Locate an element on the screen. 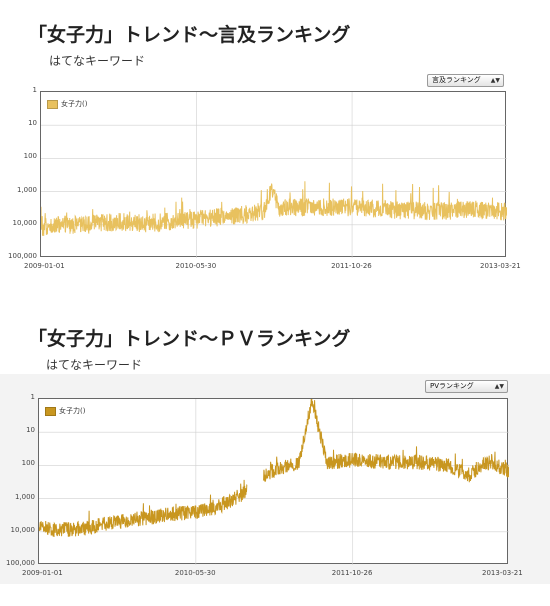 The image size is (550, 606). chart-1-legend: 女子力() is located at coordinates (67, 104).